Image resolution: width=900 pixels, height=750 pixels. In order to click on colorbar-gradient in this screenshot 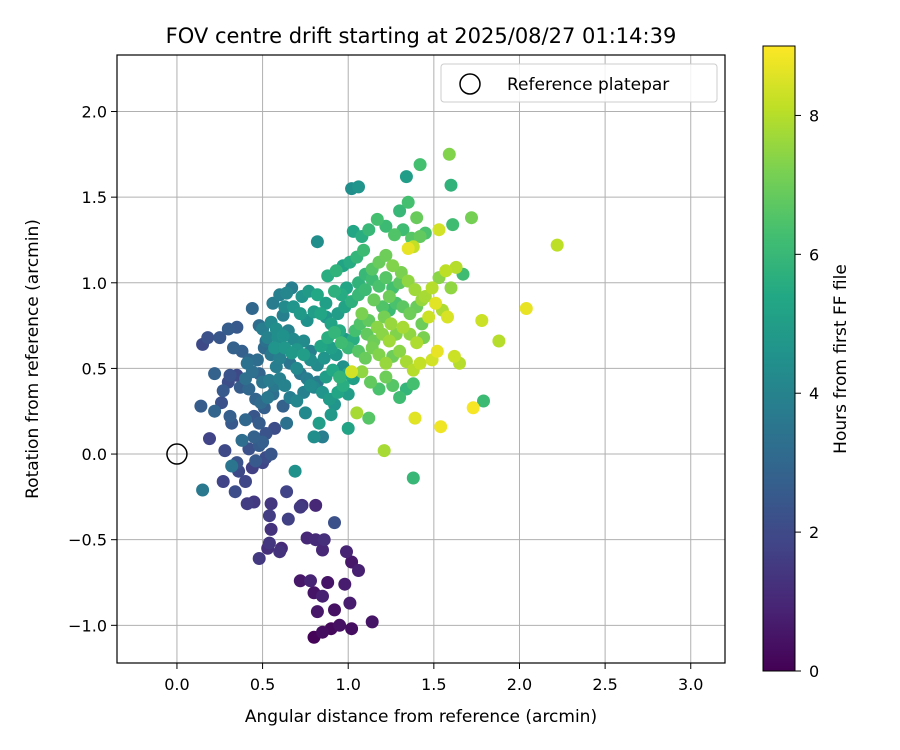, I will do `click(779, 358)`.